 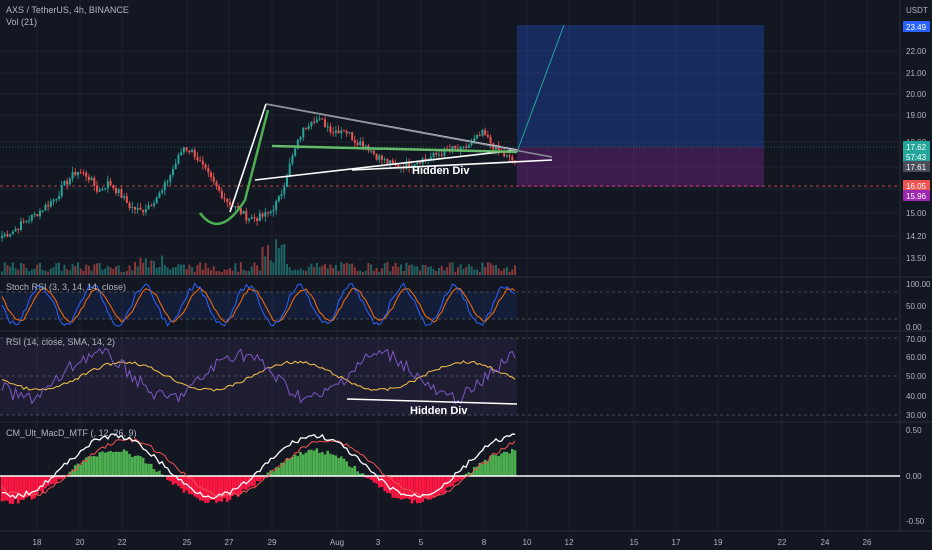 What do you see at coordinates (432, 401) in the screenshot?
I see `hidden-div-rsi-line` at bounding box center [432, 401].